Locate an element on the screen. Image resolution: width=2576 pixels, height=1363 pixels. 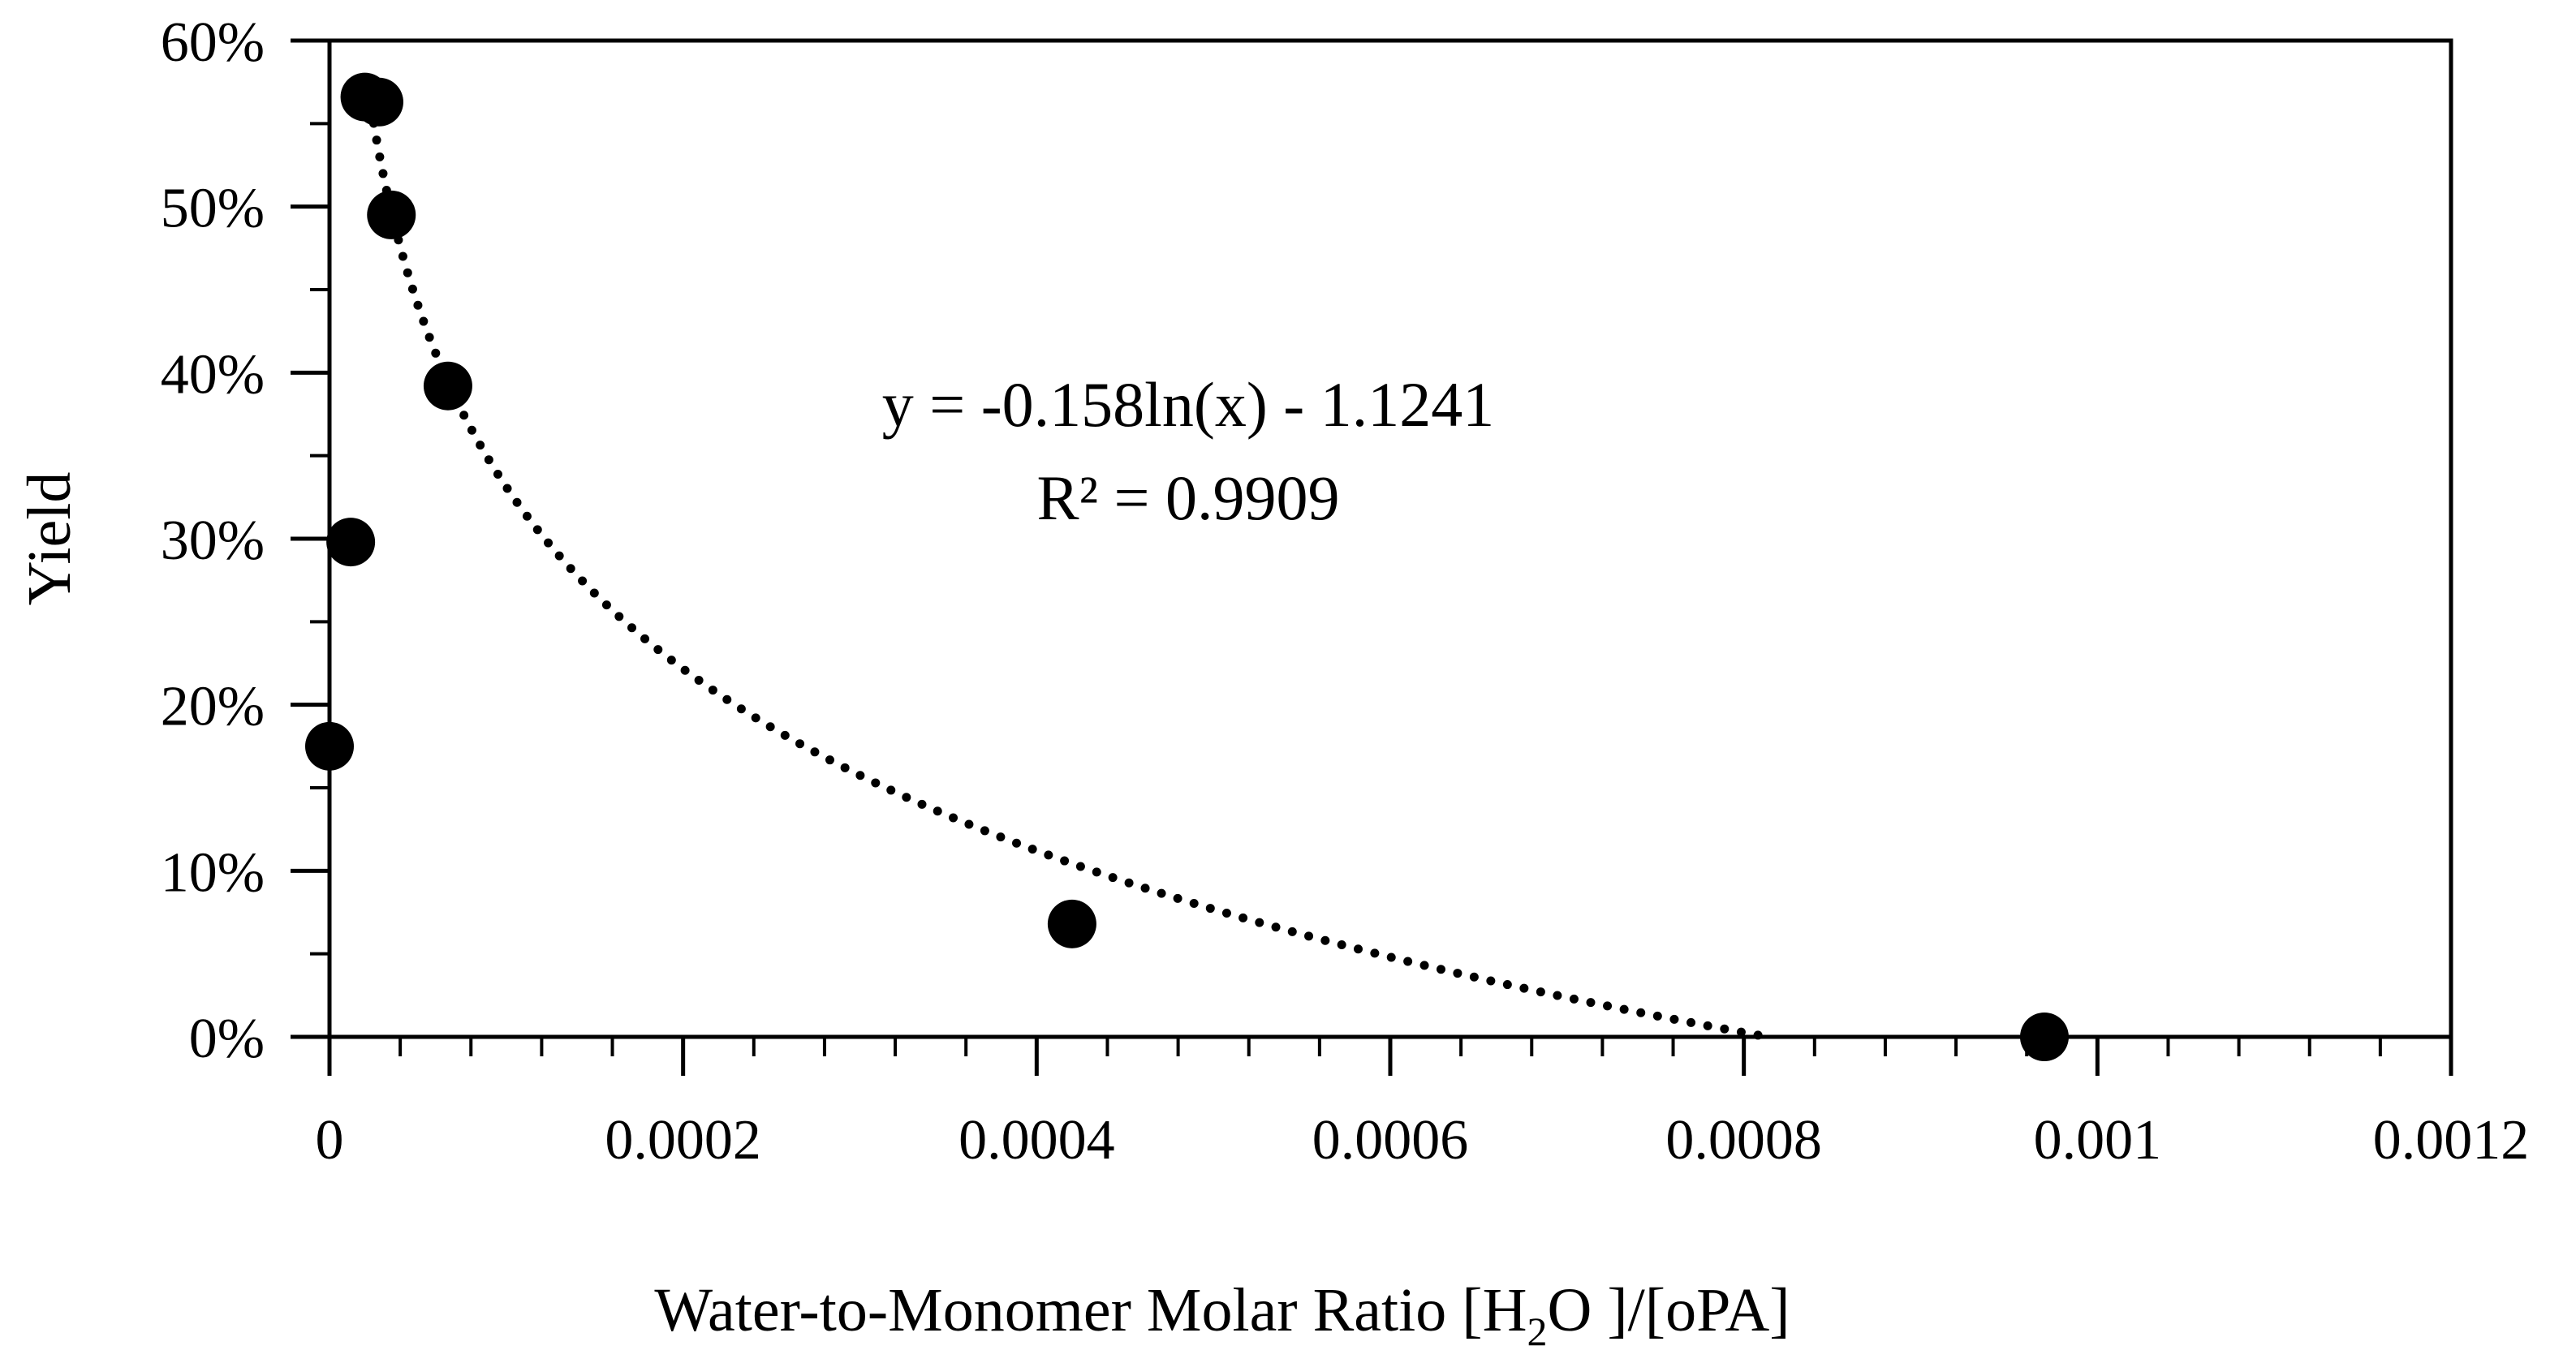
y-tick-label: 10% is located at coordinates (213, 872).